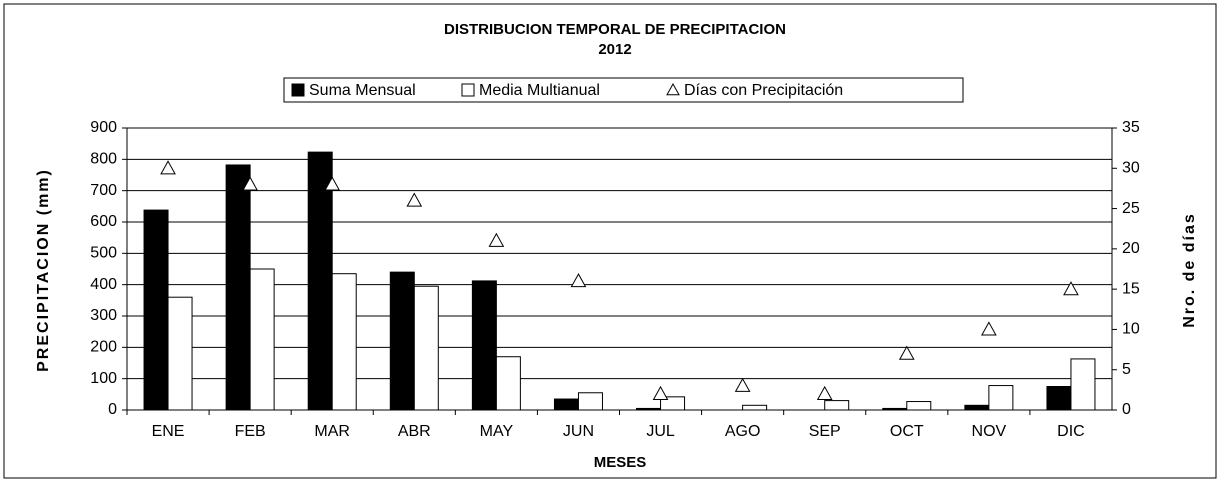 The image size is (1221, 487). Describe the element at coordinates (362, 90) in the screenshot. I see `legend-label: Suma Mensual` at that location.